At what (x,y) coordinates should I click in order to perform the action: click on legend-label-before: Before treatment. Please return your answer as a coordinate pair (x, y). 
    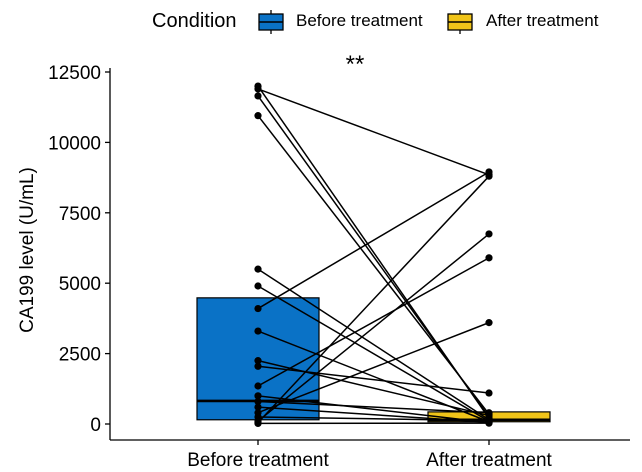
    Looking at the image, I should click on (359, 20).